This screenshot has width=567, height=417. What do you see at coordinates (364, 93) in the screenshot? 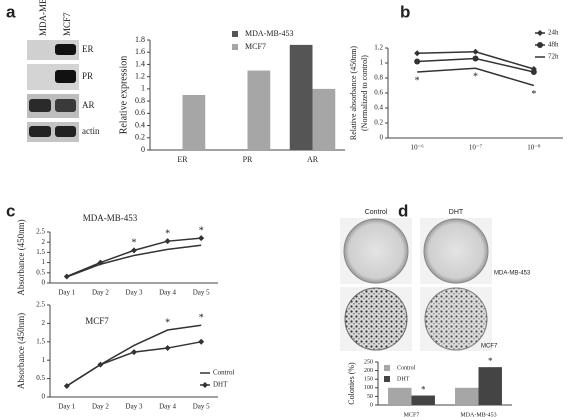
I see `y-axis-label: (Normalized to control)` at bounding box center [364, 93].